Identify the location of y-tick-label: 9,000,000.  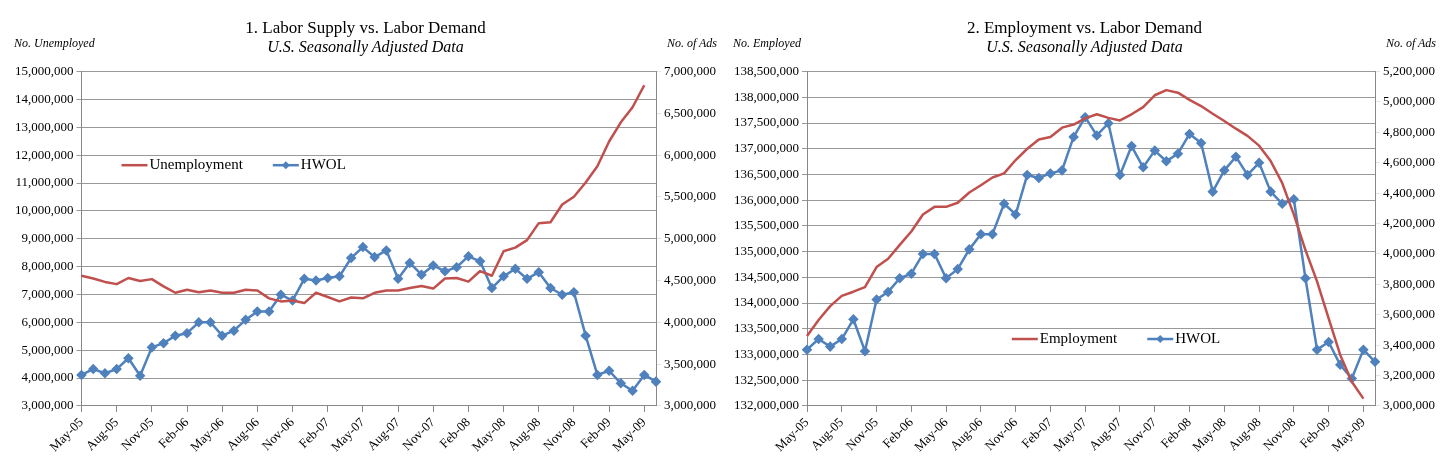
(47, 238).